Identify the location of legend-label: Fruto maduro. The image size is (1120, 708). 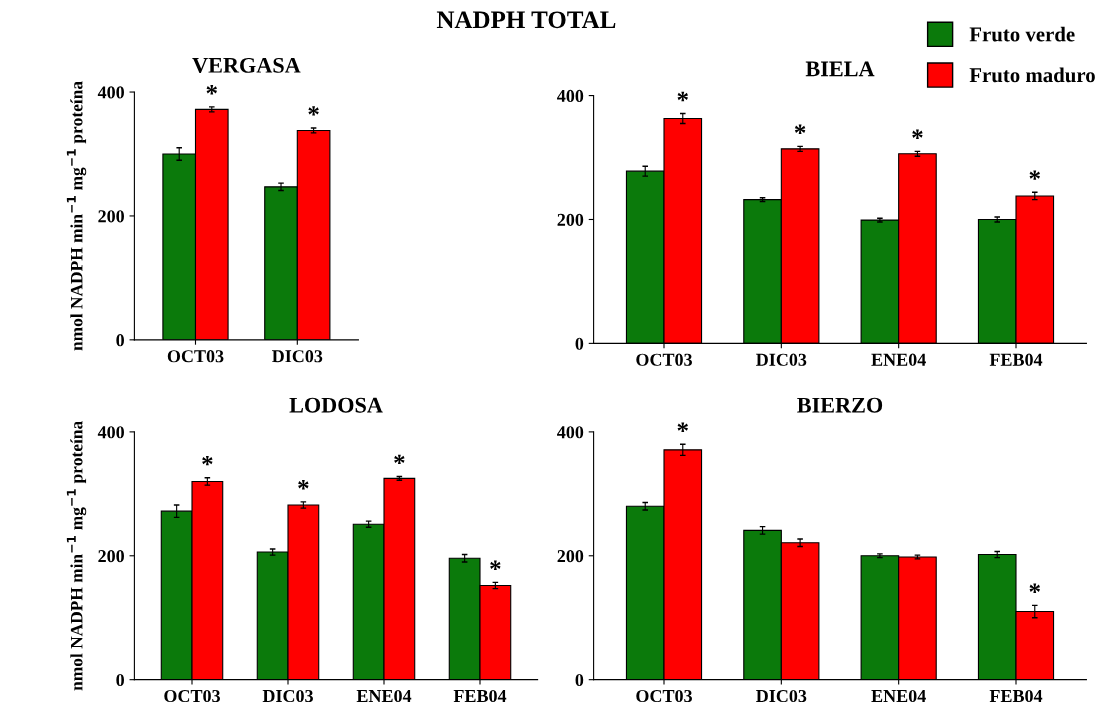
(1032, 75).